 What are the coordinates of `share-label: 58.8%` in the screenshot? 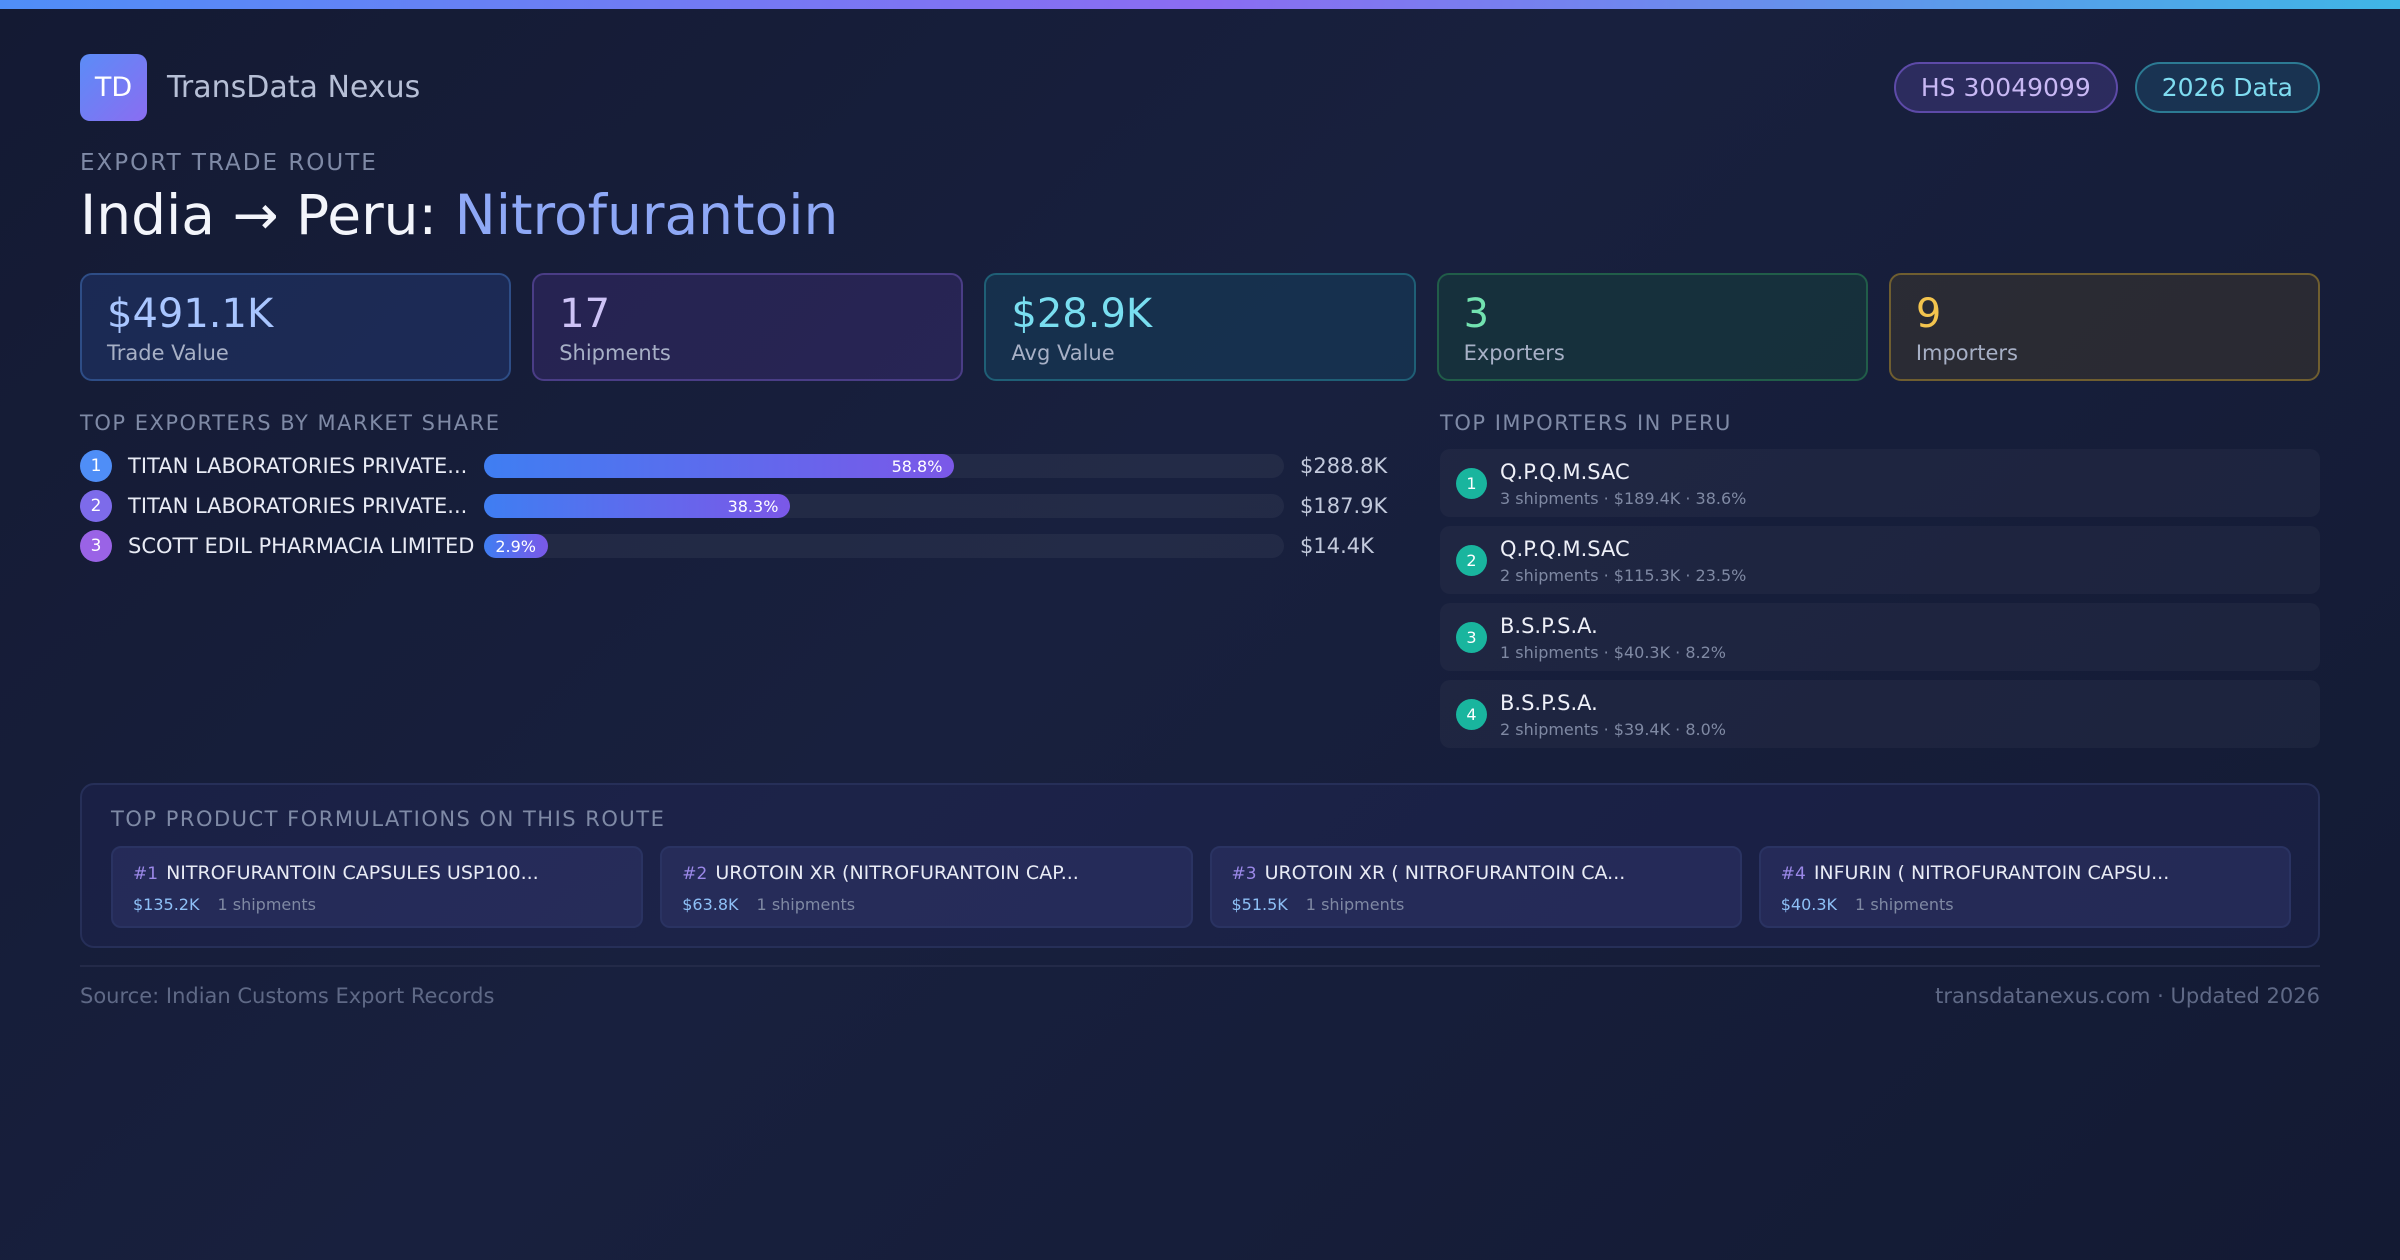 It's located at (917, 466).